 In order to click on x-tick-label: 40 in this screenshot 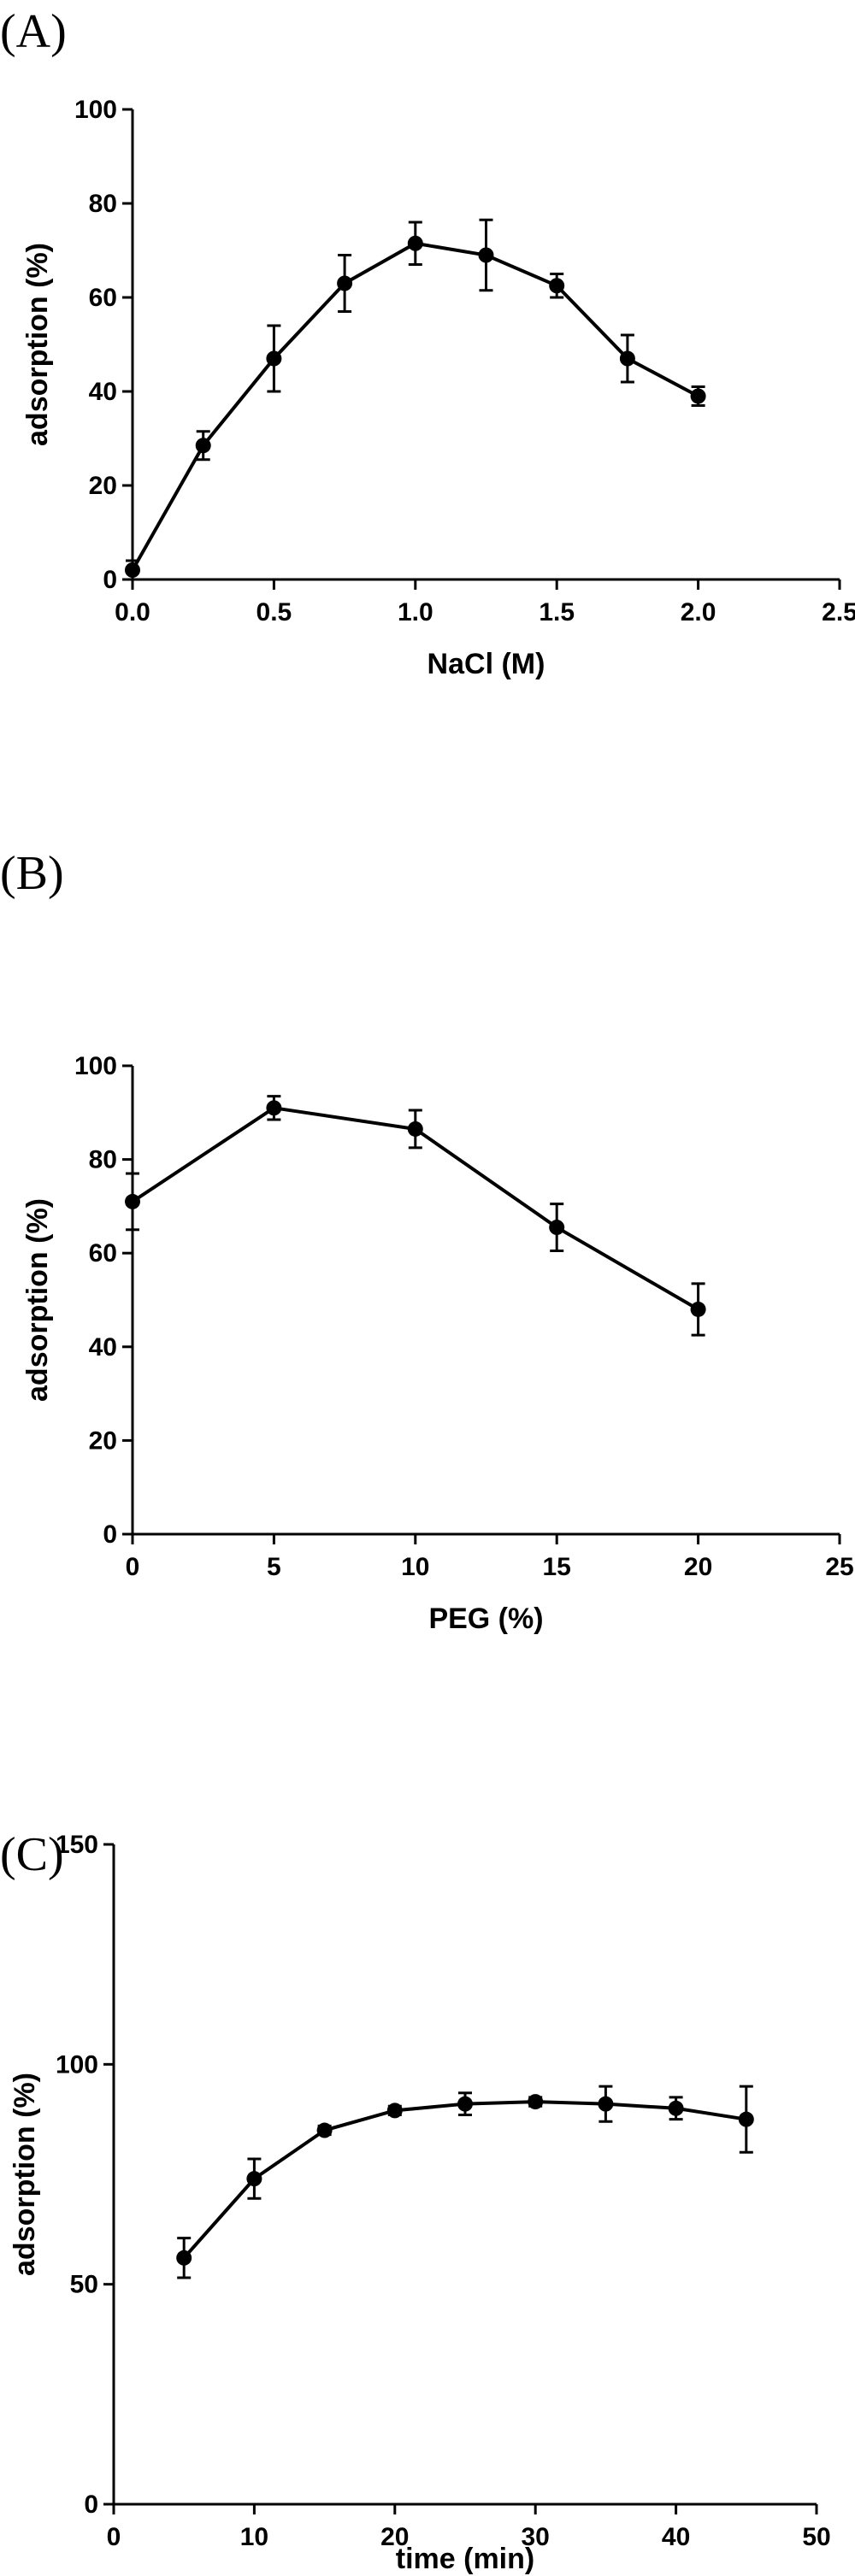, I will do `click(676, 2537)`.